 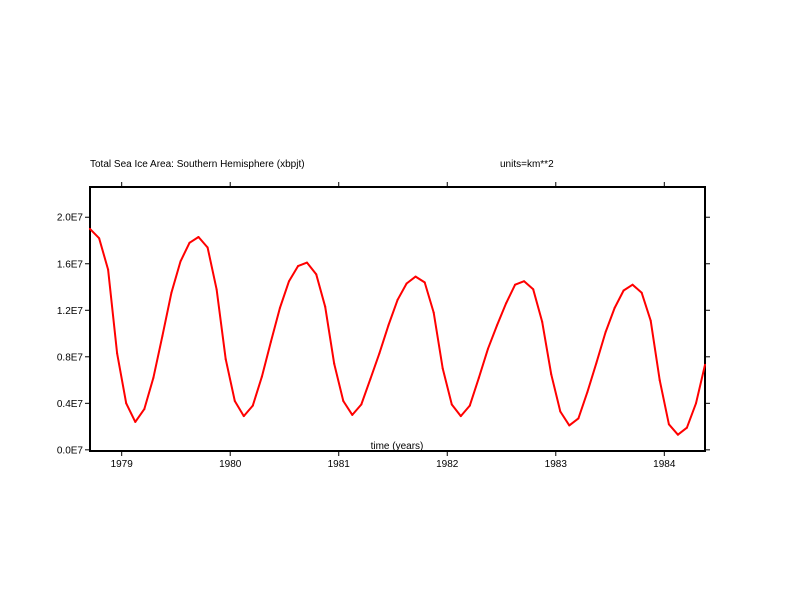 What do you see at coordinates (70, 450) in the screenshot?
I see `y-tick-label: 0.0E7` at bounding box center [70, 450].